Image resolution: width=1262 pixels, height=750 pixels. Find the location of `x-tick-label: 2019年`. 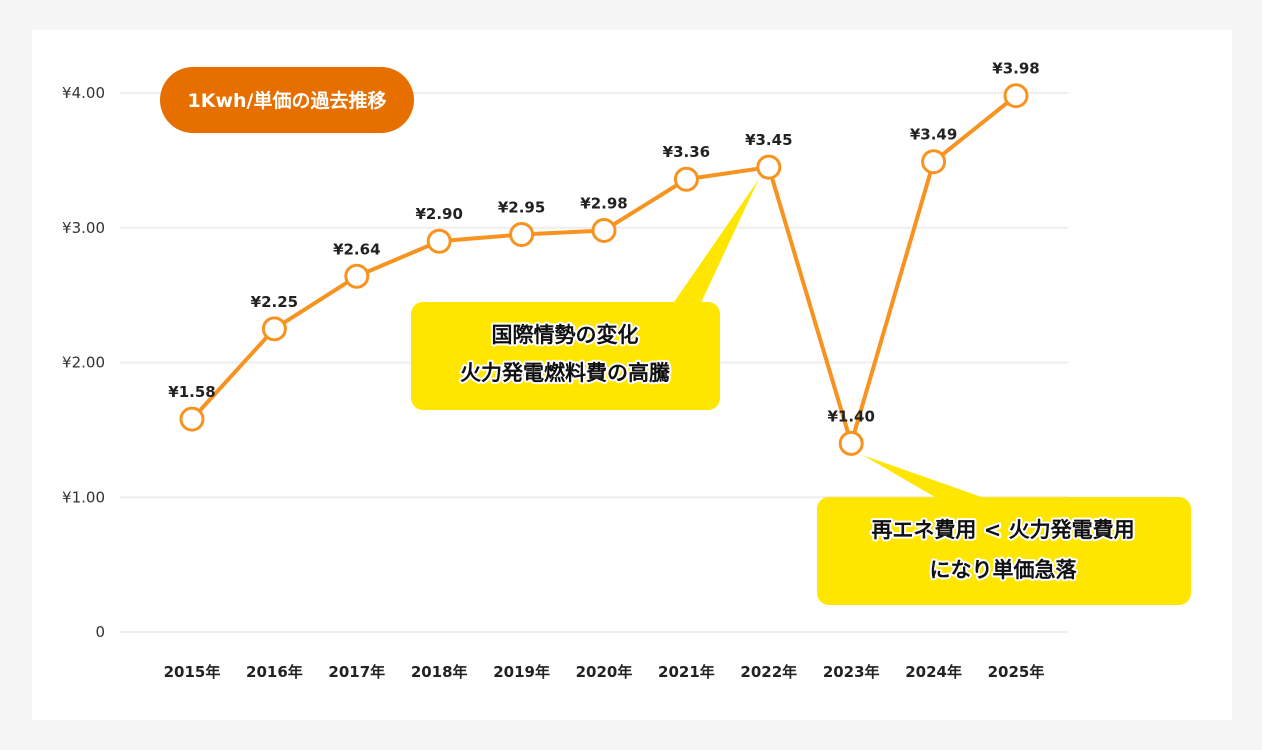

x-tick-label: 2019年 is located at coordinates (521, 672).